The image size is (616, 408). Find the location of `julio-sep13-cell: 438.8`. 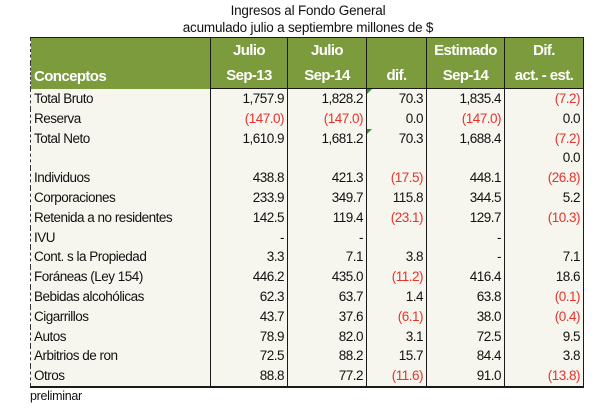

julio-sep13-cell: 438.8 is located at coordinates (249, 178).